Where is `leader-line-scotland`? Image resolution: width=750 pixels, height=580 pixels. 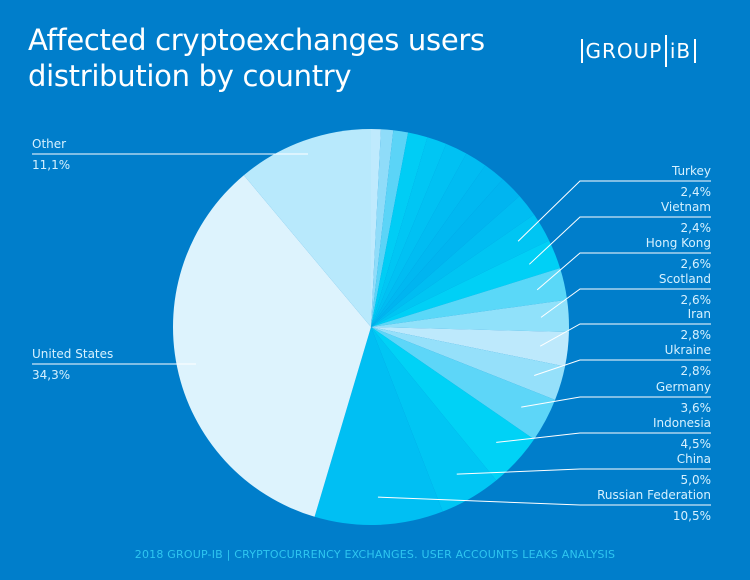 leader-line-scotland is located at coordinates (625, 303).